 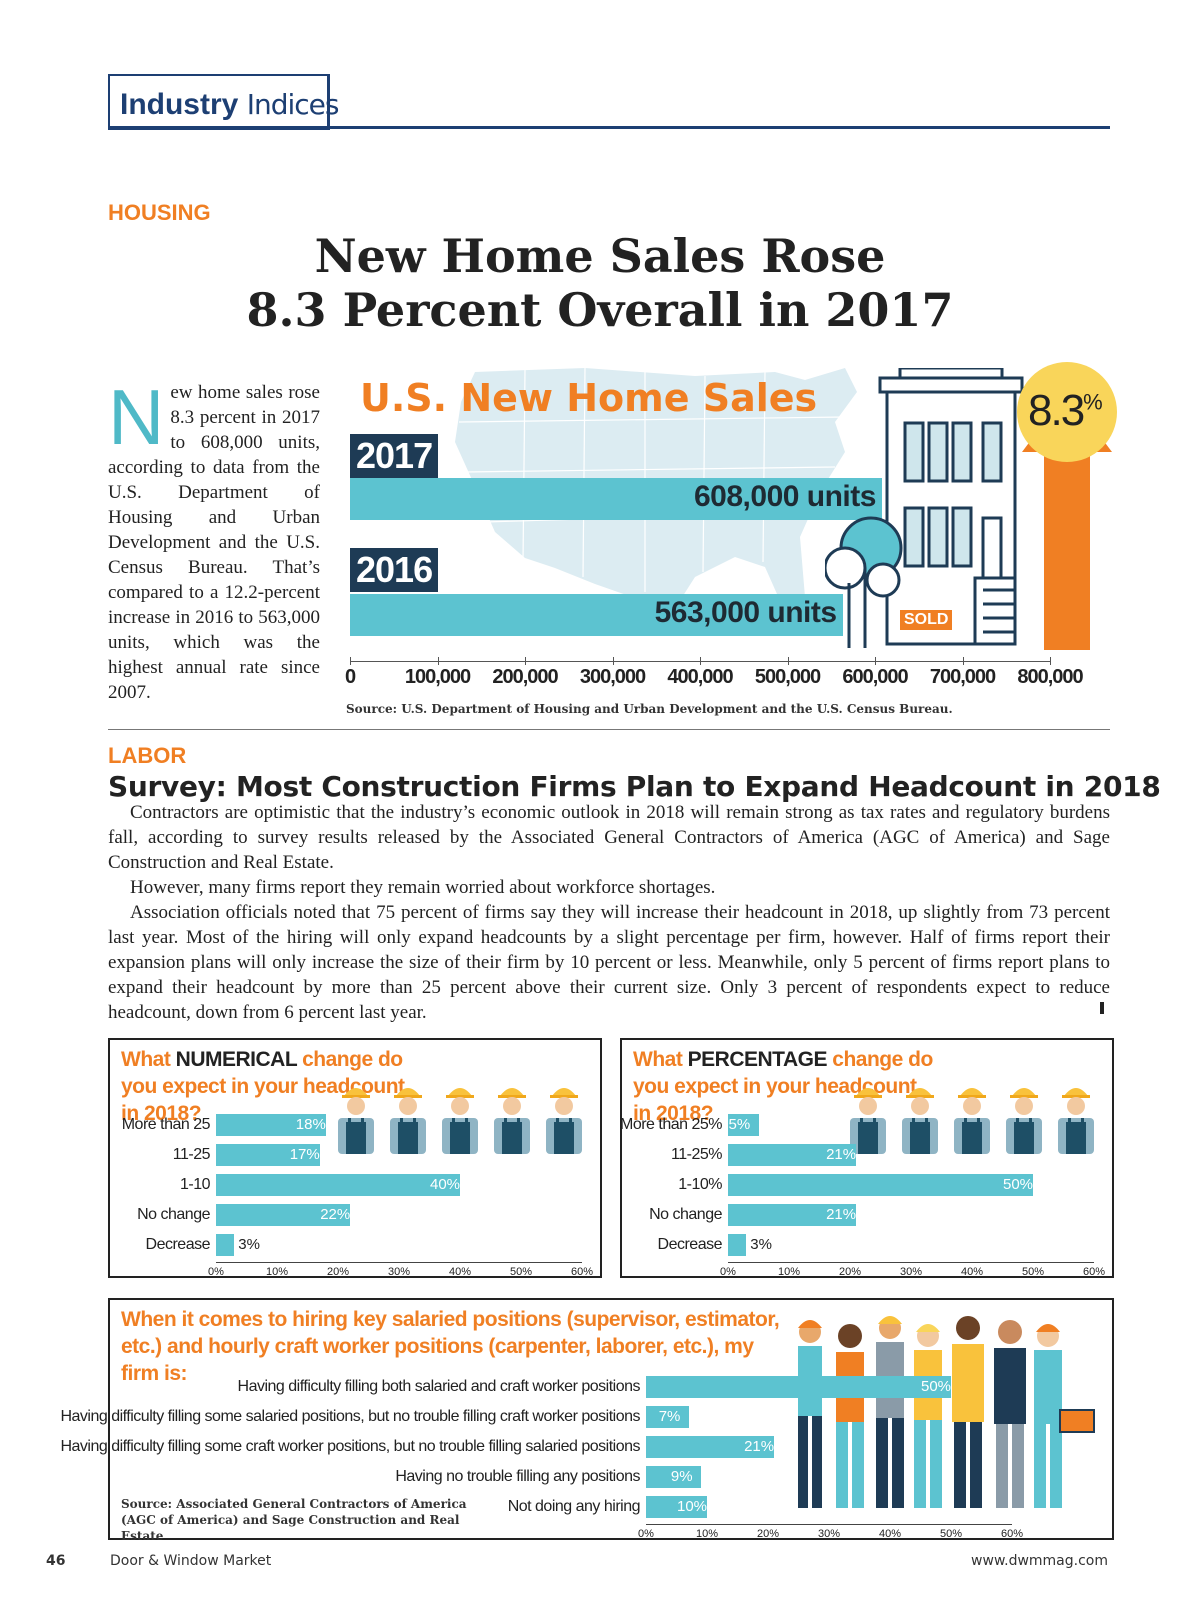 I want to click on hiring-panel, so click(x=611, y=1419).